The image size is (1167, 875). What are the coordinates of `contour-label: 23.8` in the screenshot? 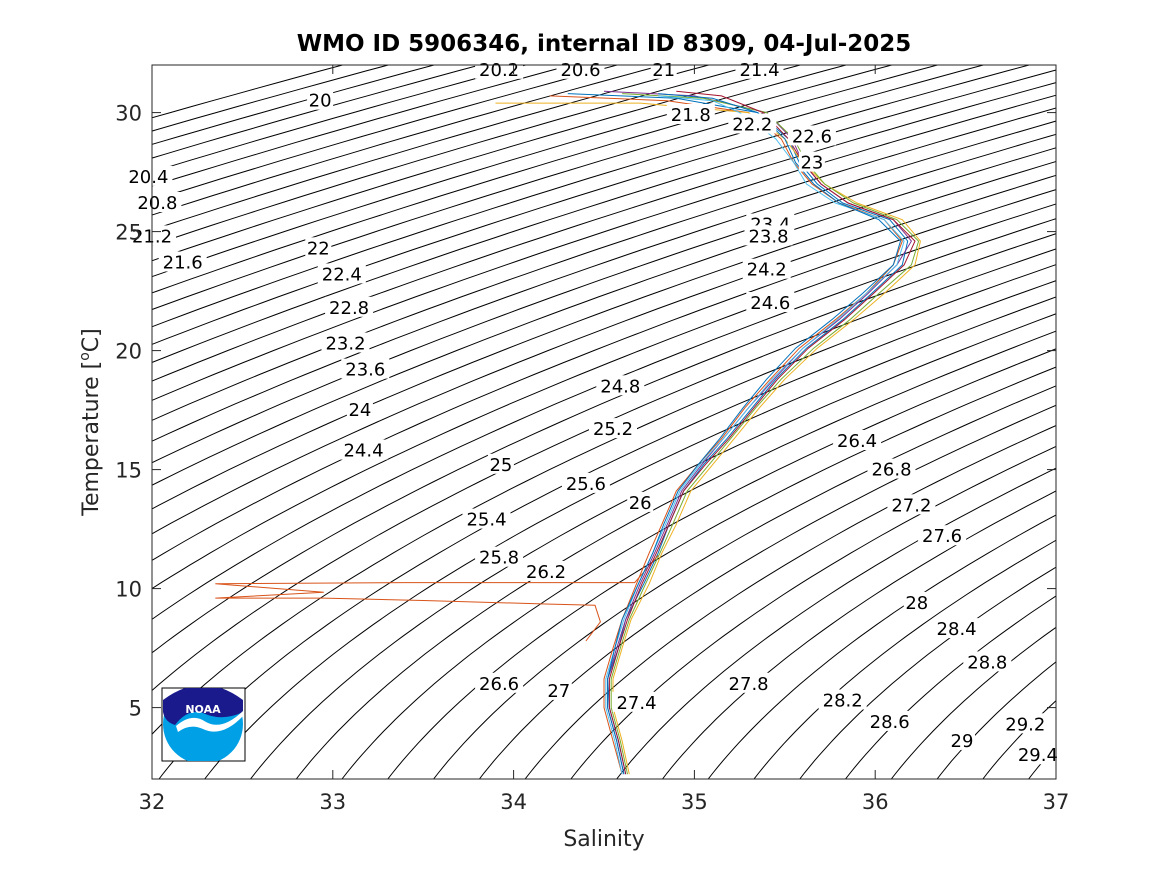 It's located at (768, 236).